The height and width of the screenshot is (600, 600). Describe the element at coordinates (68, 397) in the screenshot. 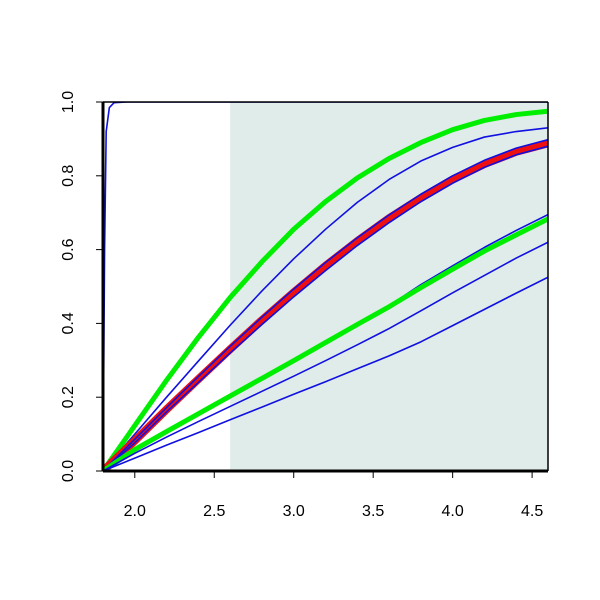

I see `y-tick-label: 0.2` at that location.